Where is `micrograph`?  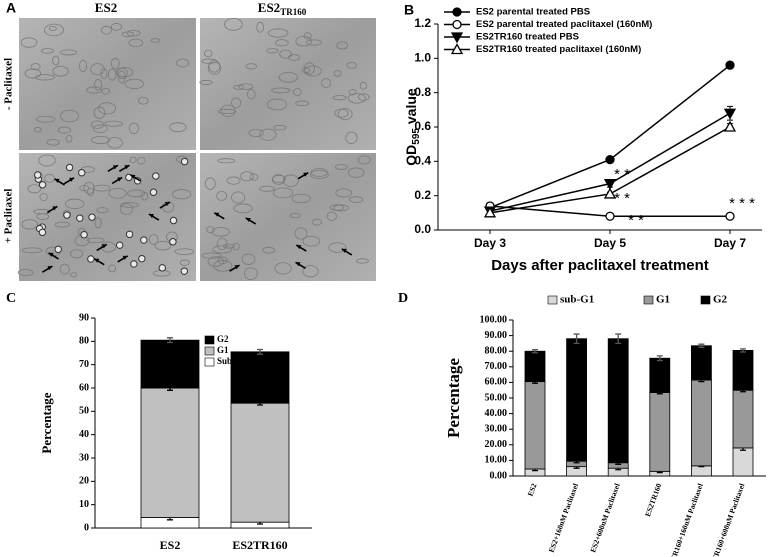
micrograph is located at coordinates (107, 217).